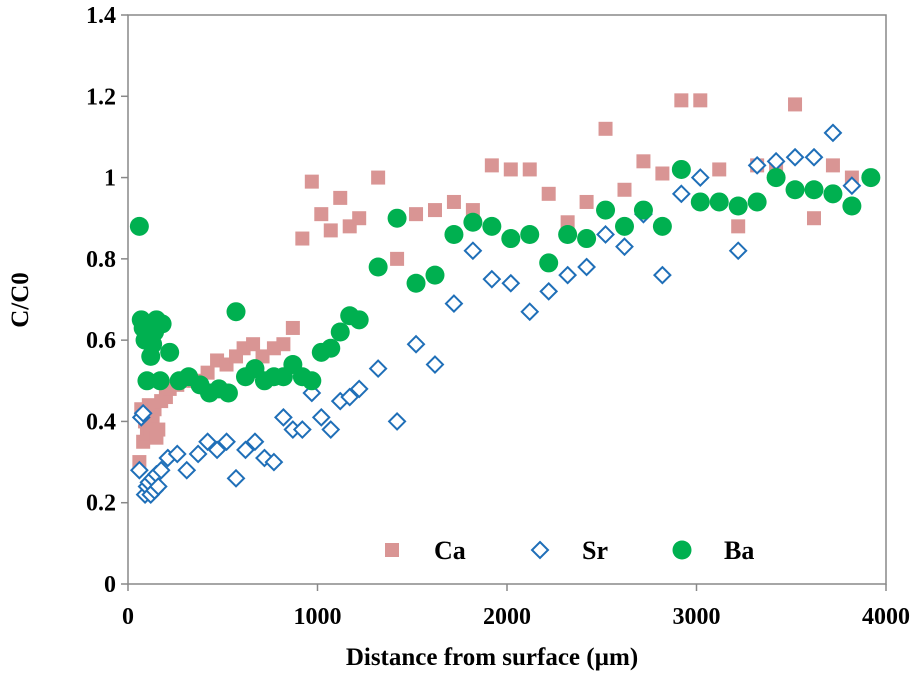 The width and height of the screenshot is (919, 676). I want to click on y-tick-label: 1.4, so click(101, 16).